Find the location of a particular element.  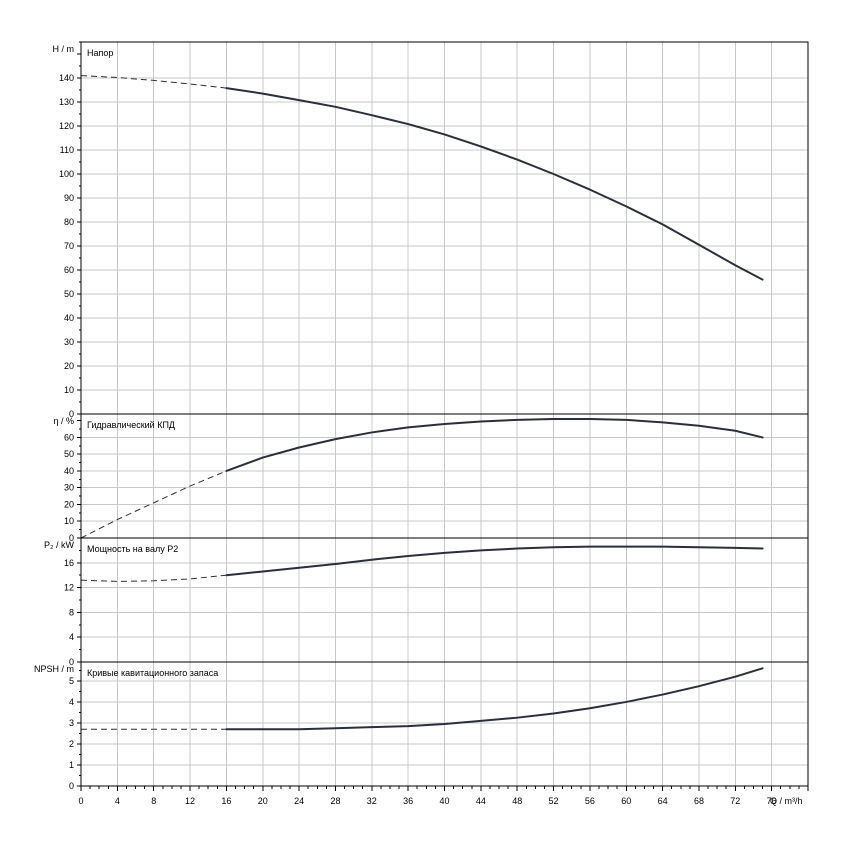

power-panel-title: Мощность на валу P2 is located at coordinates (132, 549).